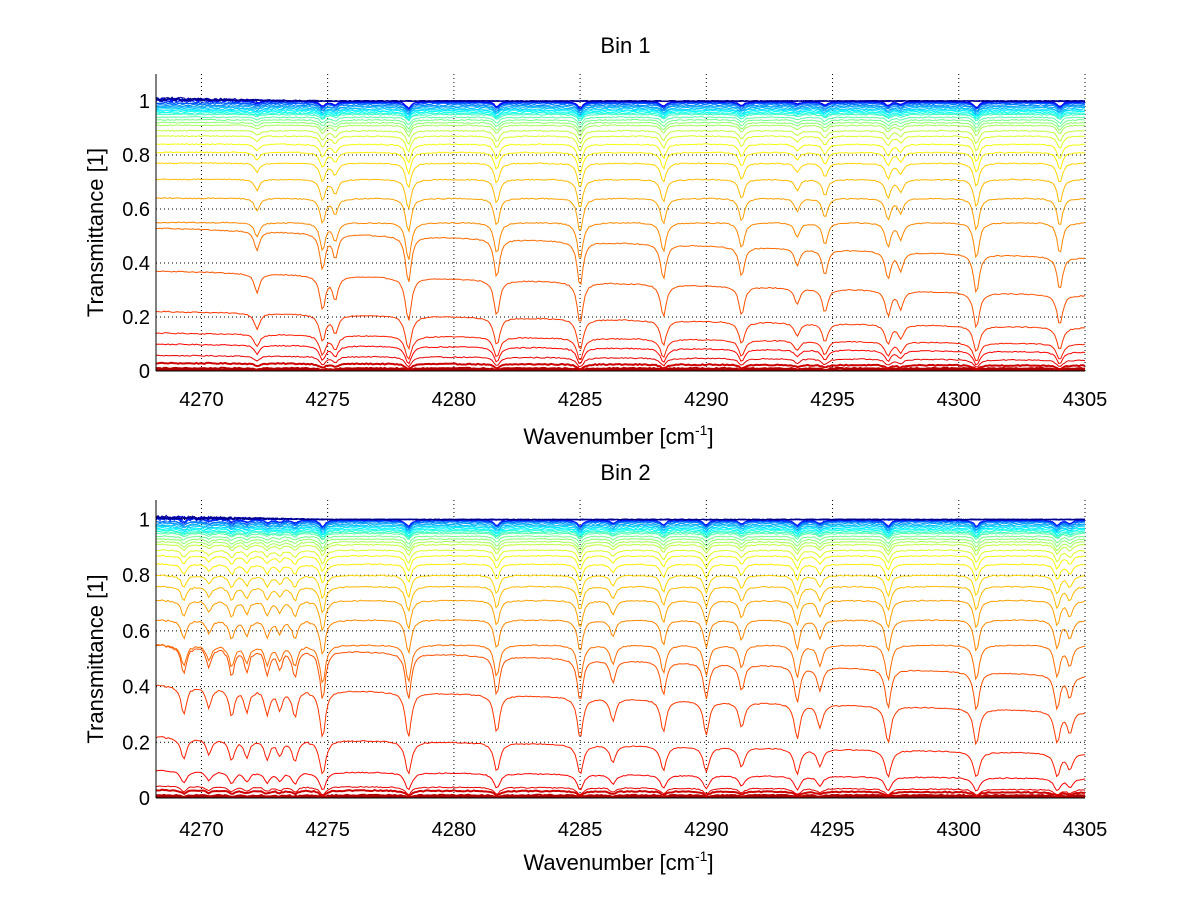  What do you see at coordinates (625, 472) in the screenshot?
I see `plot-title: Bin 2` at bounding box center [625, 472].